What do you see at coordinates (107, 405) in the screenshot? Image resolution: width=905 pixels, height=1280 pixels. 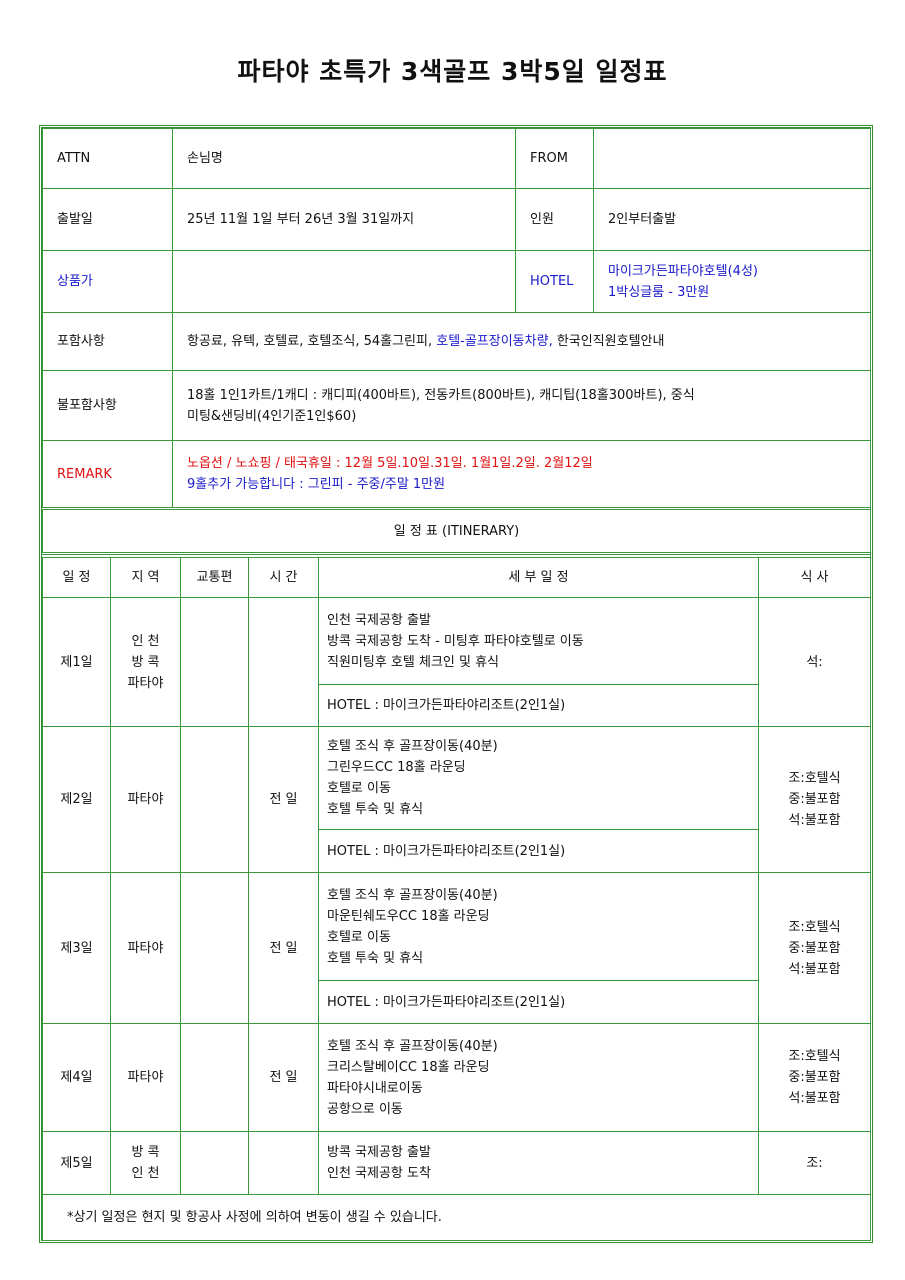 I see `excluded-label: 불포함사항` at bounding box center [107, 405].